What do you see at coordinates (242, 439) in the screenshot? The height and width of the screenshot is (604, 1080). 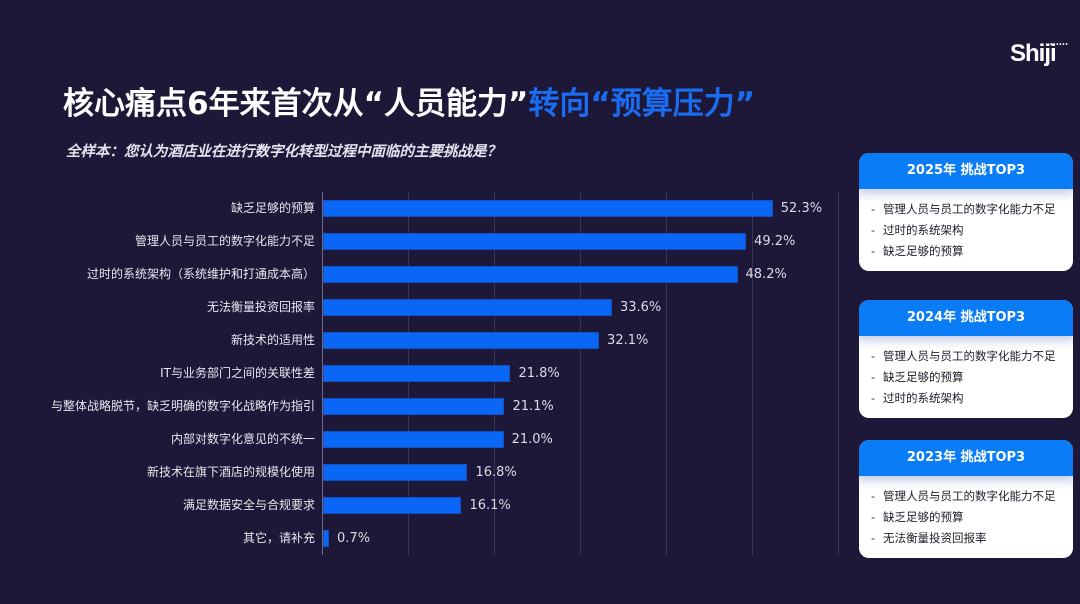 I see `category-label: 内部对数字化意见的不统一` at bounding box center [242, 439].